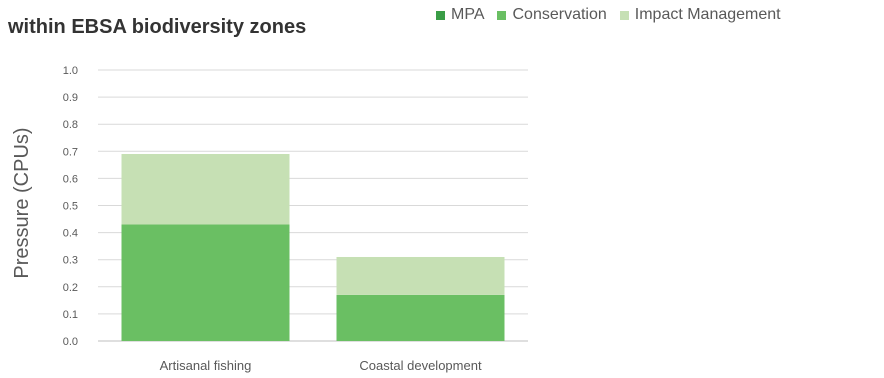 This screenshot has height=378, width=884. What do you see at coordinates (206, 365) in the screenshot?
I see `x-tick-label: Artisanal fishing` at bounding box center [206, 365].